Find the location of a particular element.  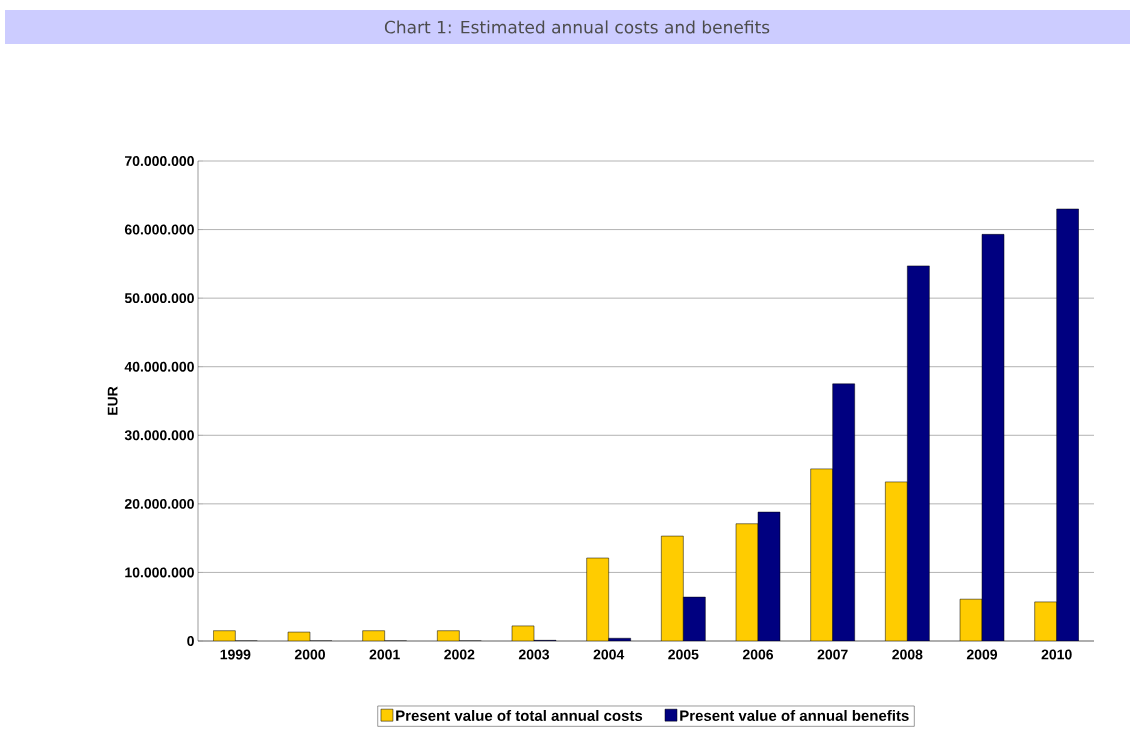

y-tick-label: 30.000.000 is located at coordinates (159, 435).